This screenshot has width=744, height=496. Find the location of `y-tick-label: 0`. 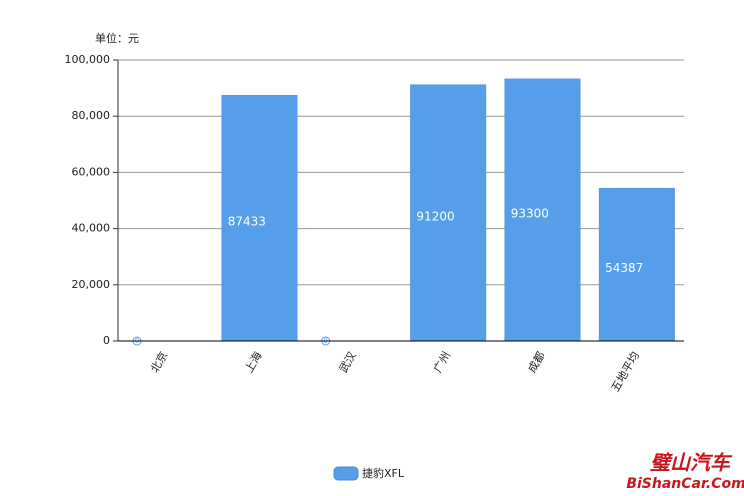

y-tick-label: 0 is located at coordinates (106, 340).